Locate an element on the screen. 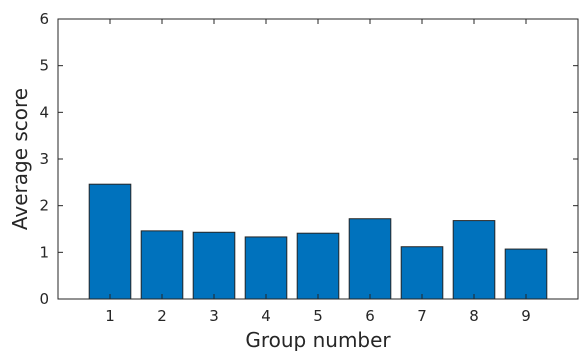 The image size is (582, 351). y-tick-label: 2 is located at coordinates (44, 206).